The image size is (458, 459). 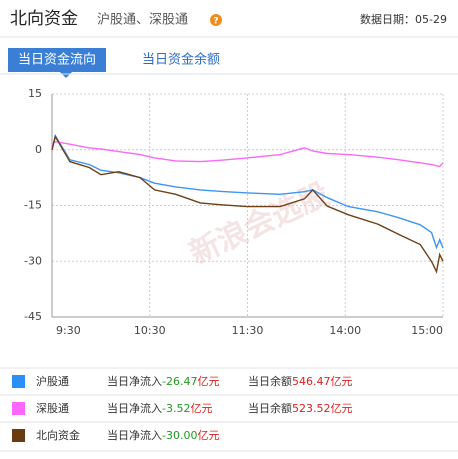 I want to click on help-icon: ?, so click(x=215, y=22).